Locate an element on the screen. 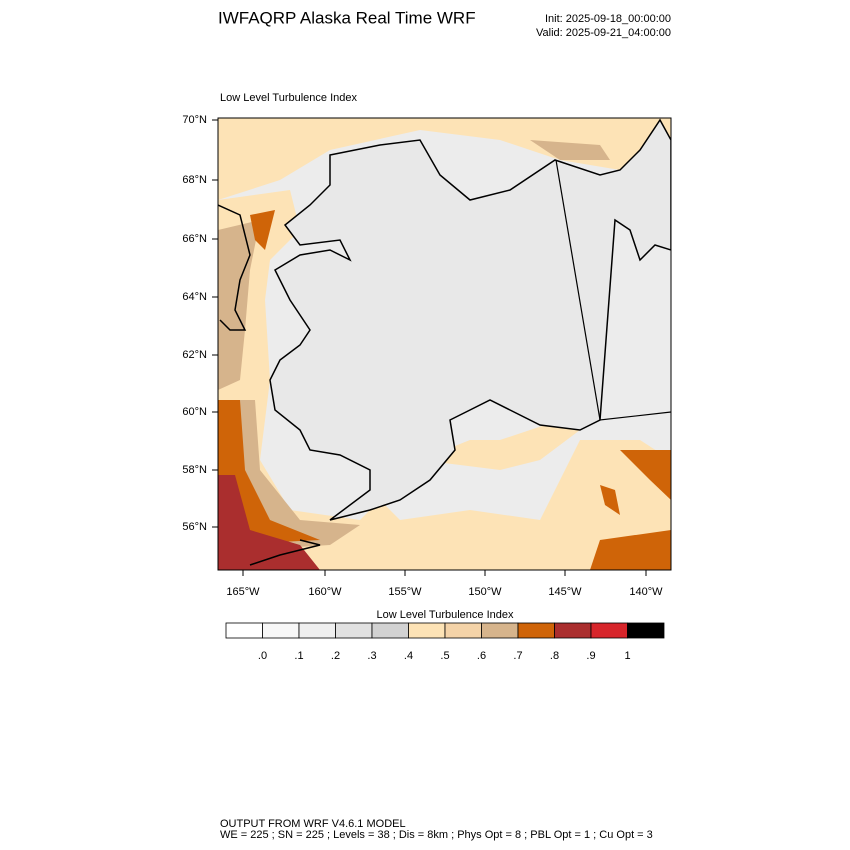 Image resolution: width=850 pixels, height=850 pixels. lat-label: 66°N is located at coordinates (194, 239).